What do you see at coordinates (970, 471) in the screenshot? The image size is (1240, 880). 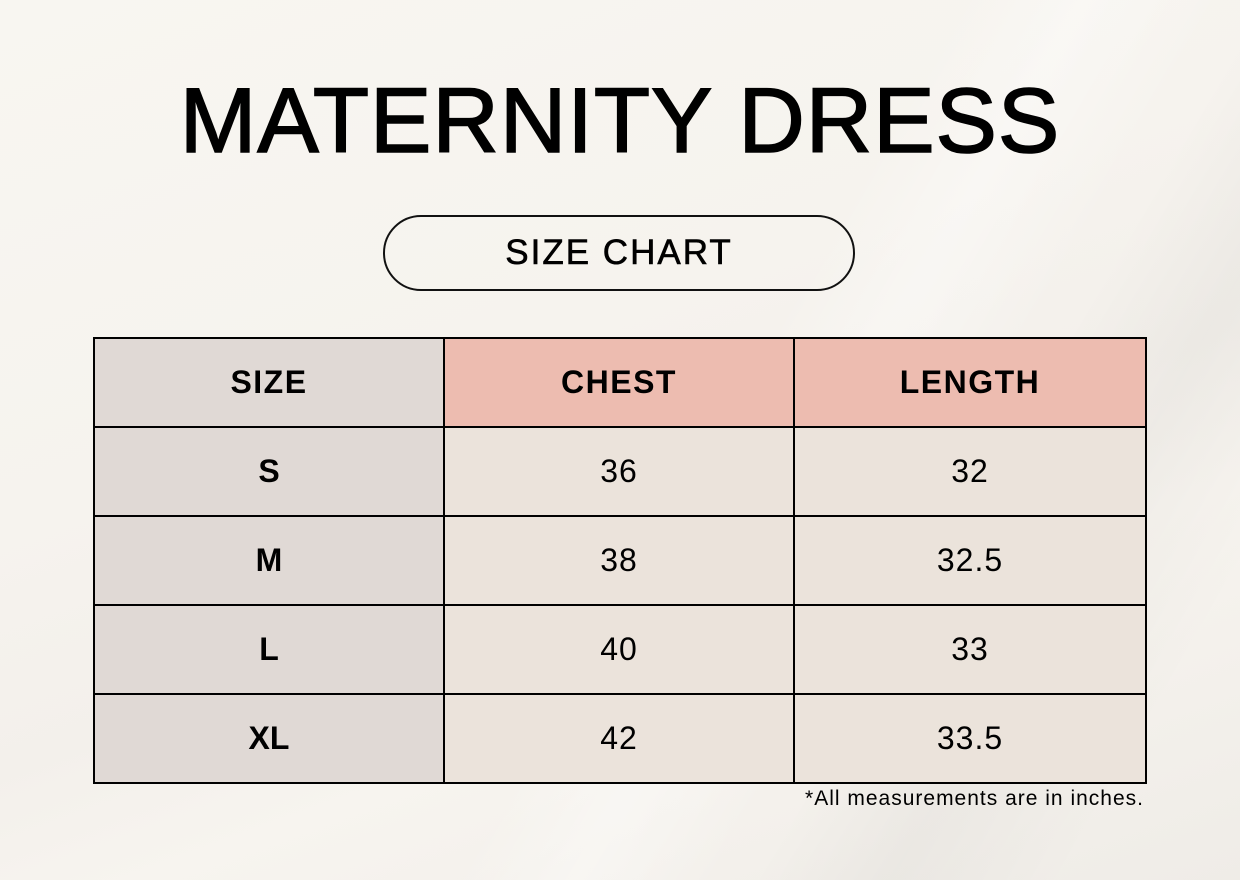 I see `length-cell: 32` at bounding box center [970, 471].